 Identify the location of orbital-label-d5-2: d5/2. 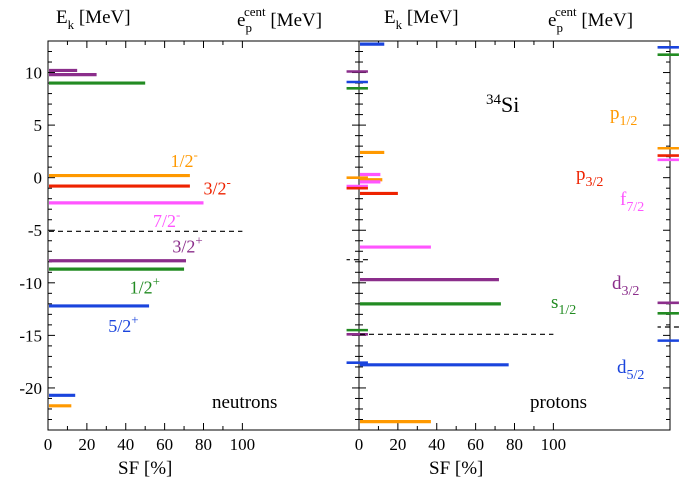
(630, 370).